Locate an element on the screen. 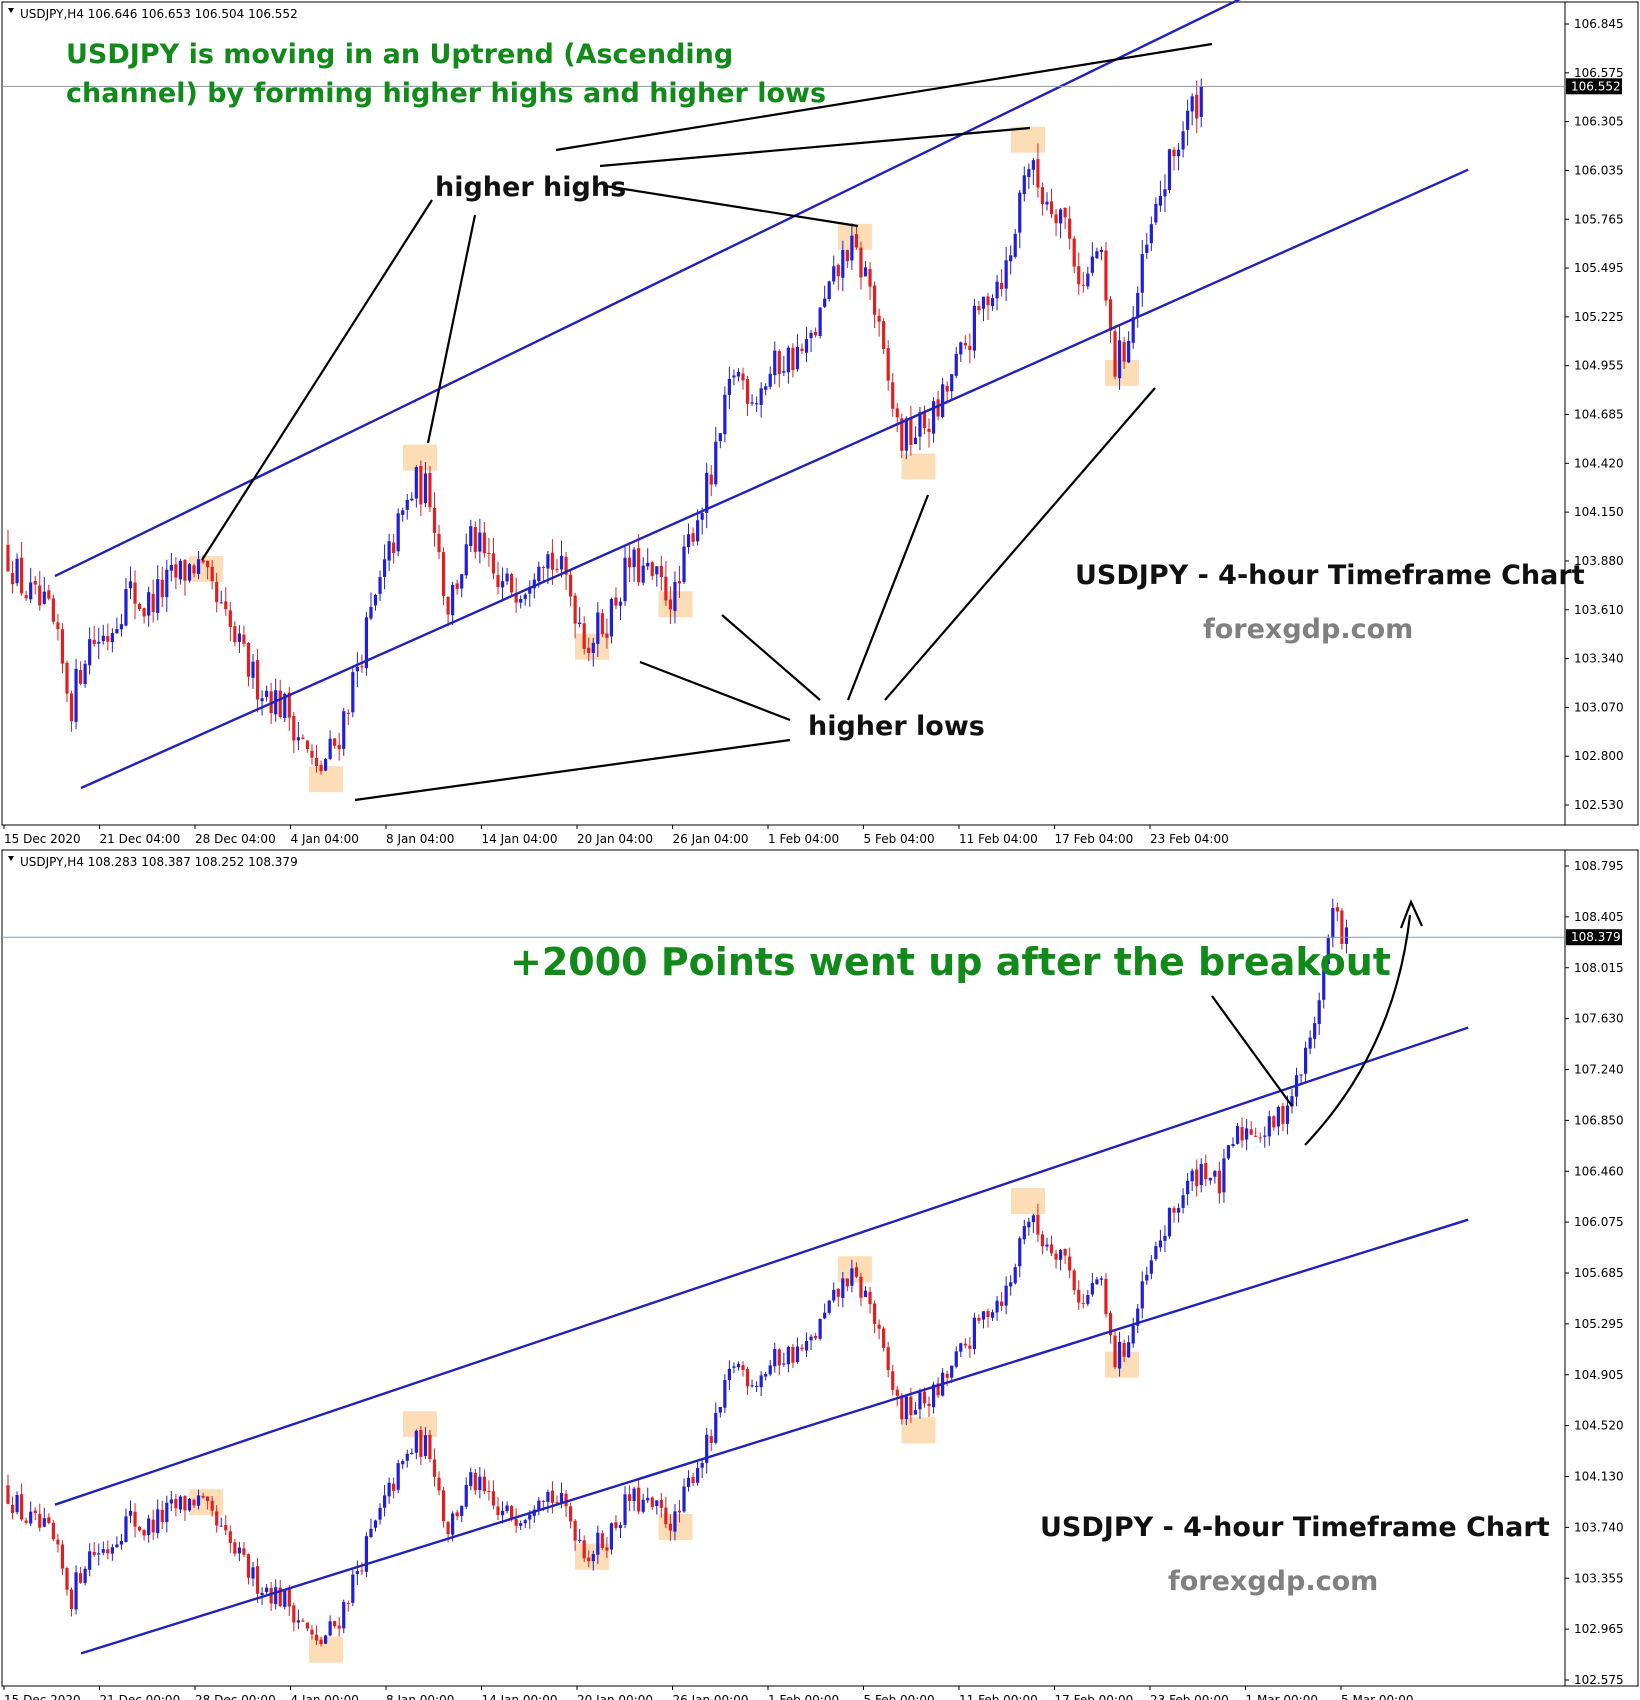  y-tick-label: 102.530 is located at coordinates (1599, 805).